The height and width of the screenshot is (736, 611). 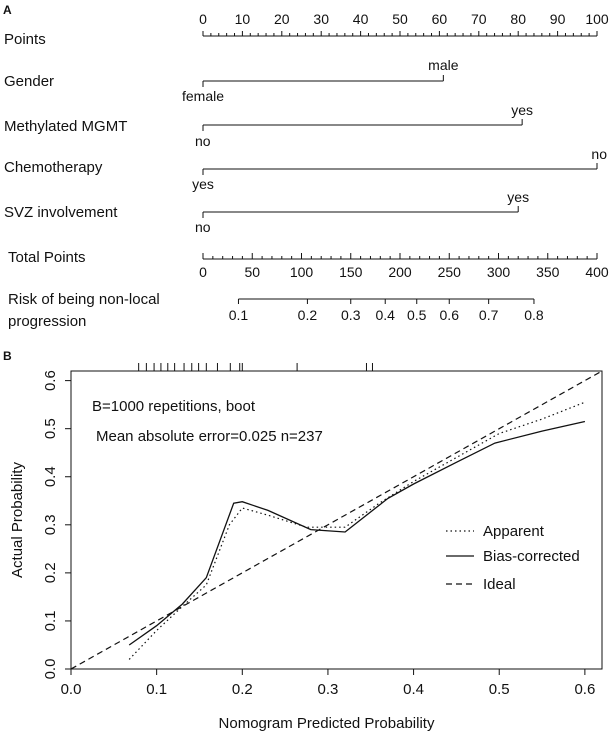 What do you see at coordinates (327, 723) in the screenshot?
I see `x-axis-title: Nomogram Predicted Probability` at bounding box center [327, 723].